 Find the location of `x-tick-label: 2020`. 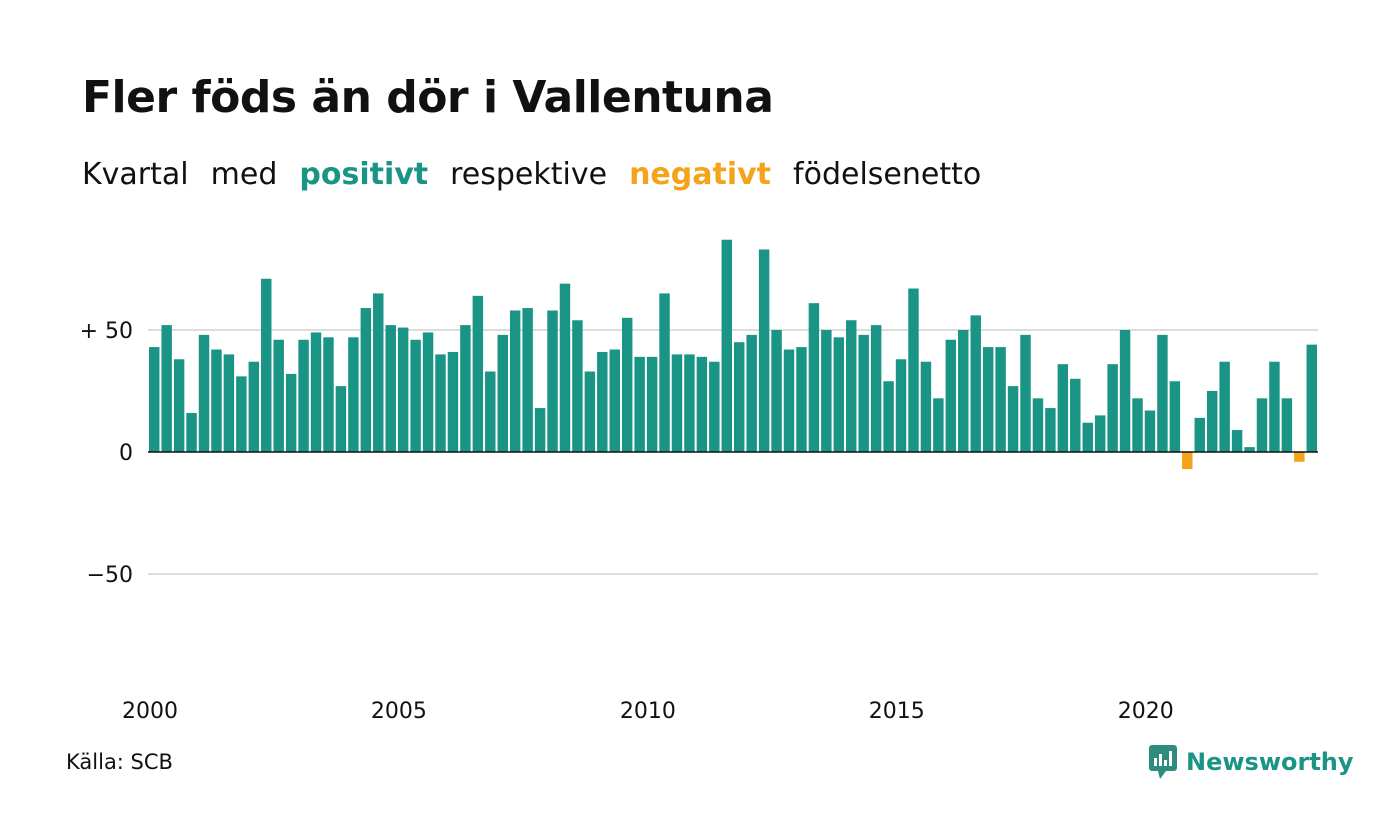

x-tick-label: 2020 is located at coordinates (1146, 711).